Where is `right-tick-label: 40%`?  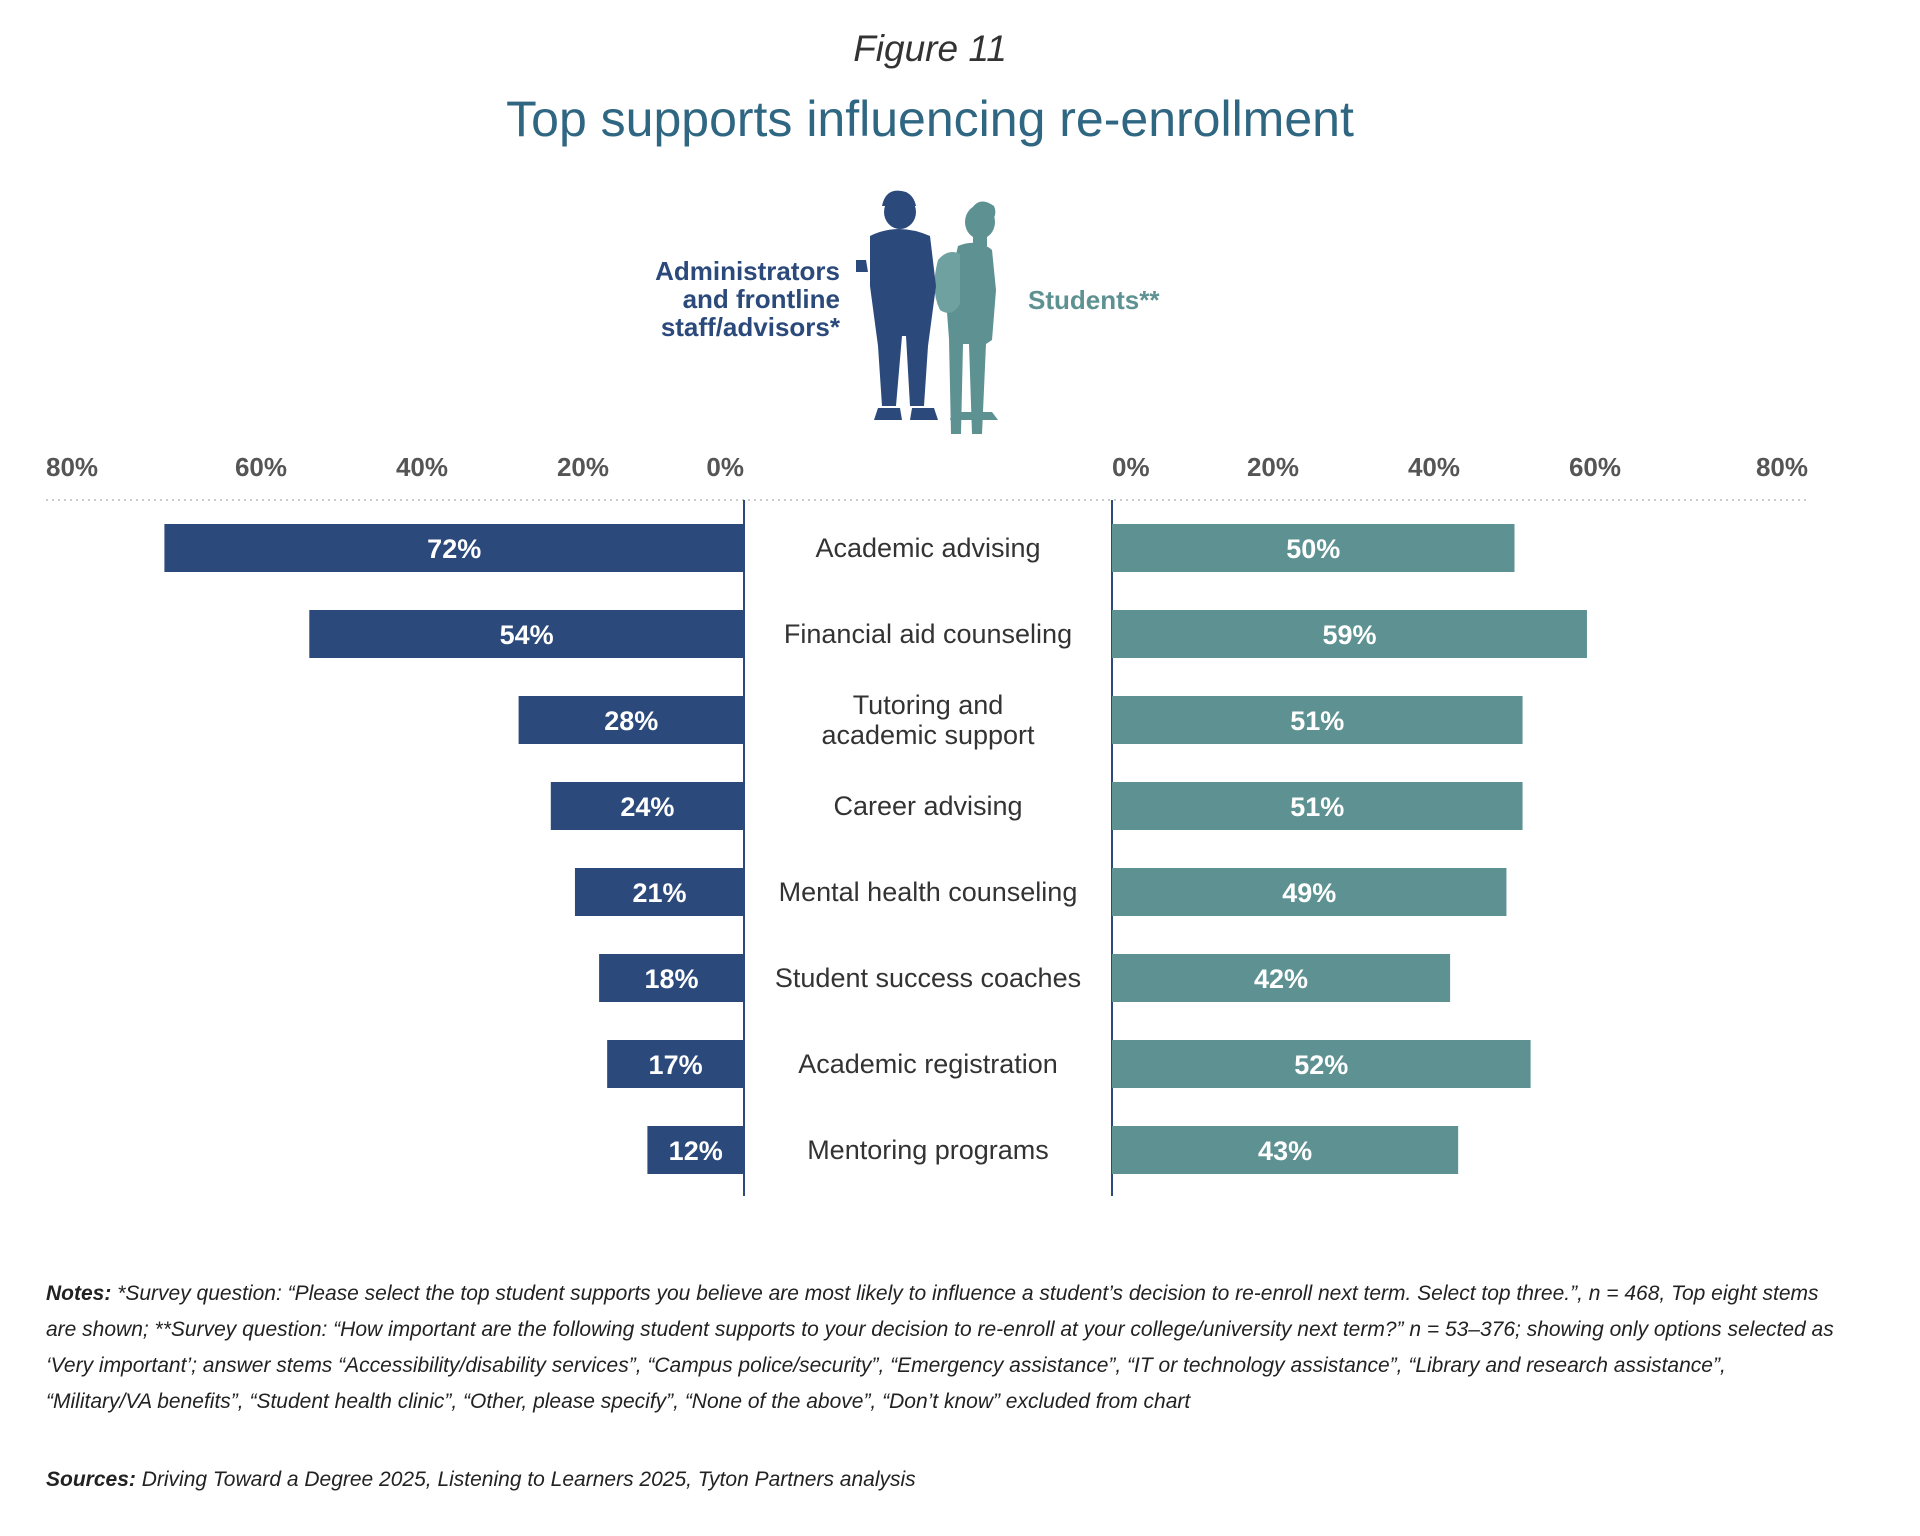
right-tick-label: 40% is located at coordinates (1434, 467).